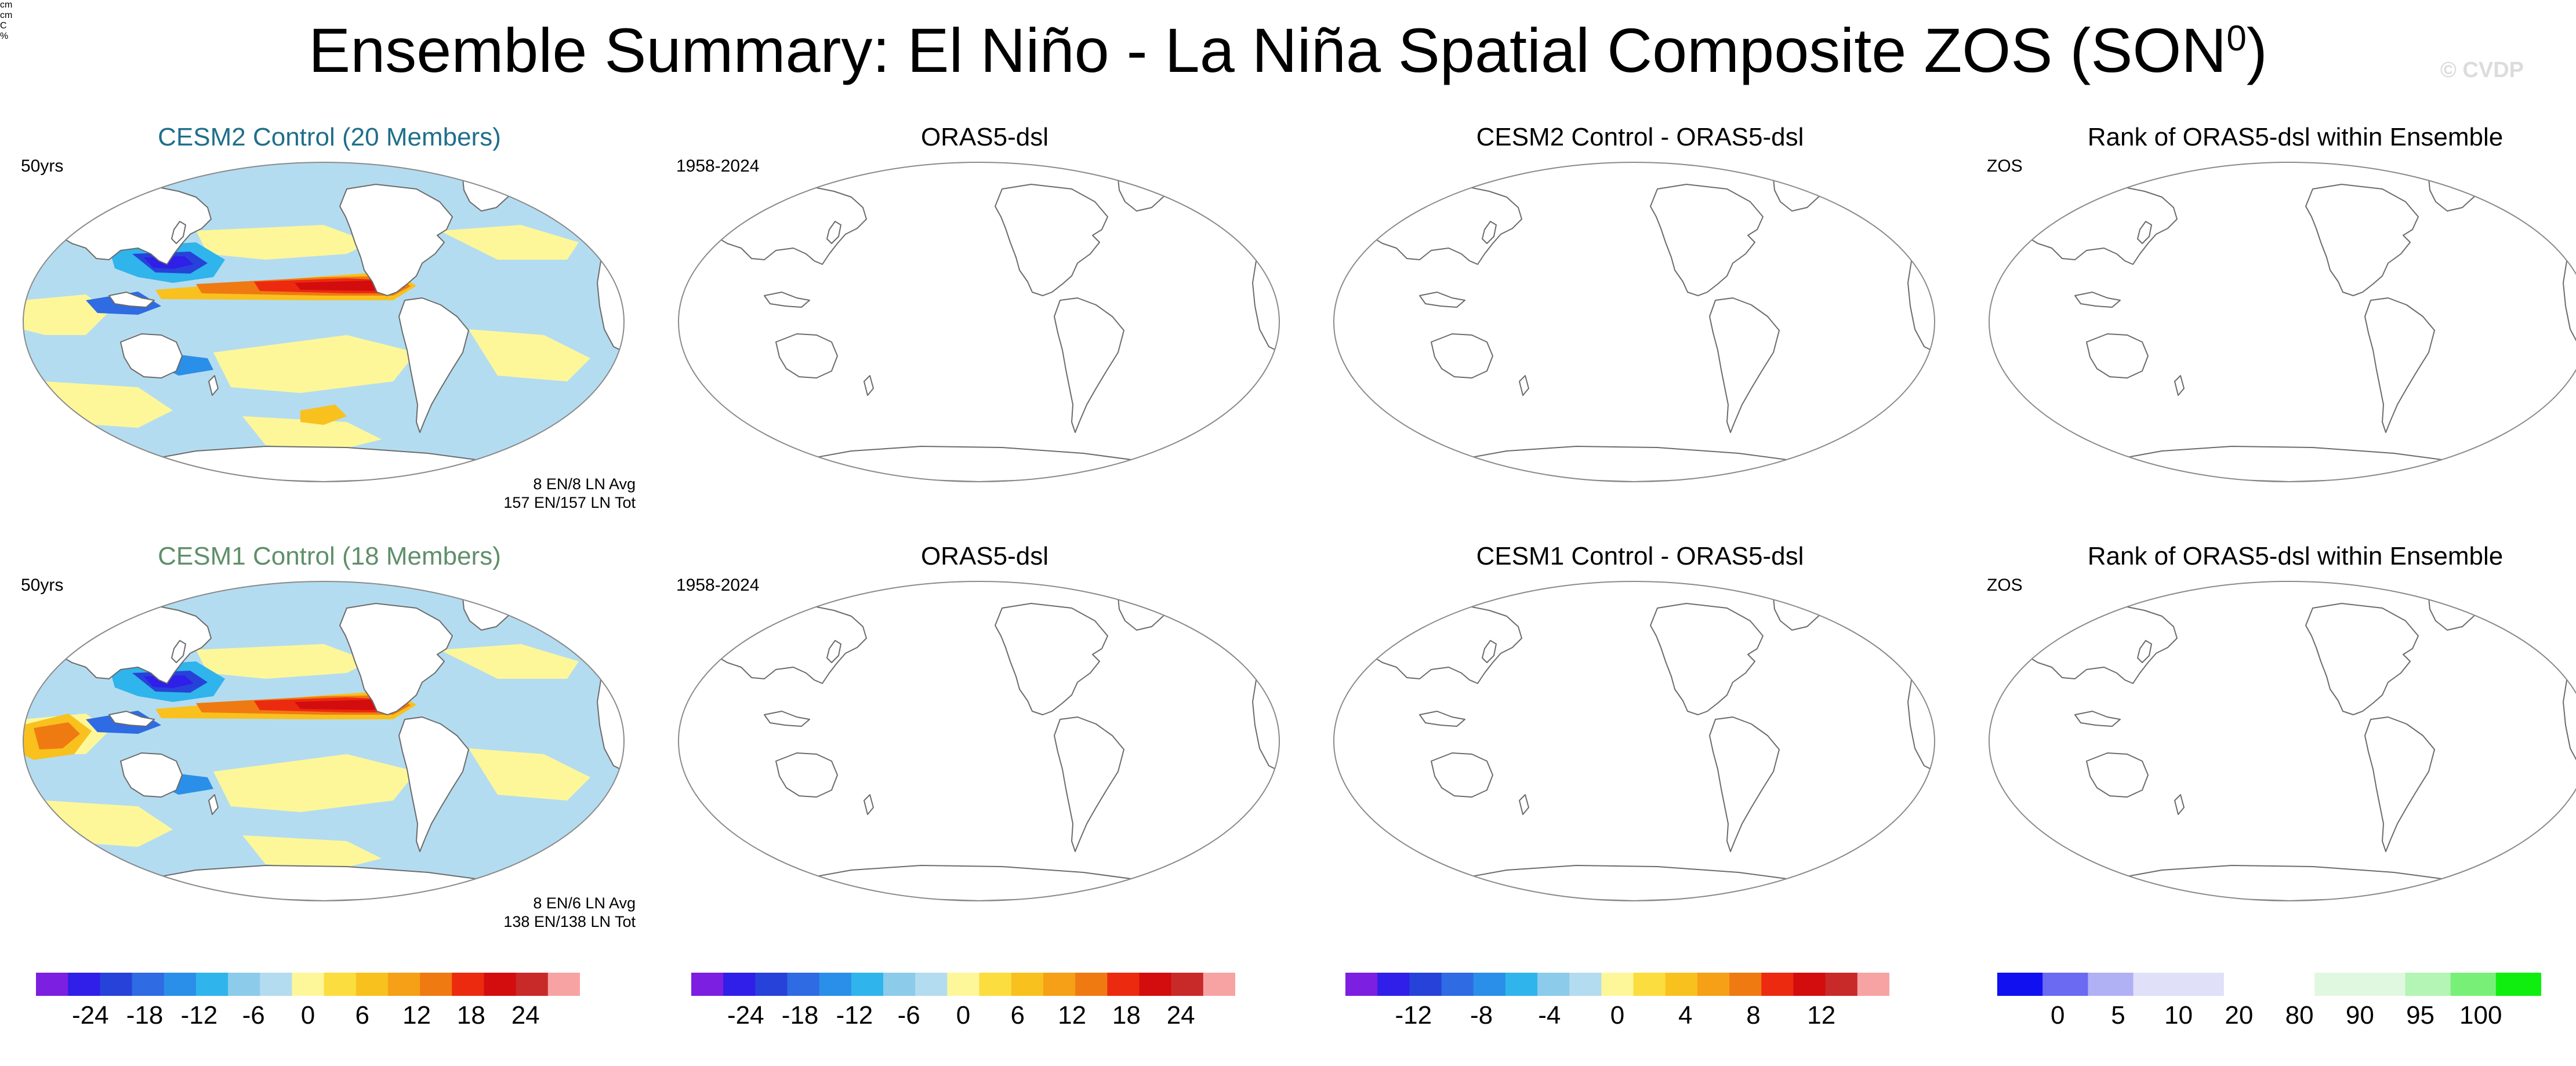 The image size is (2576, 1066). Describe the element at coordinates (1821, 1015) in the screenshot. I see `colorbar-tick-label: 12` at that location.